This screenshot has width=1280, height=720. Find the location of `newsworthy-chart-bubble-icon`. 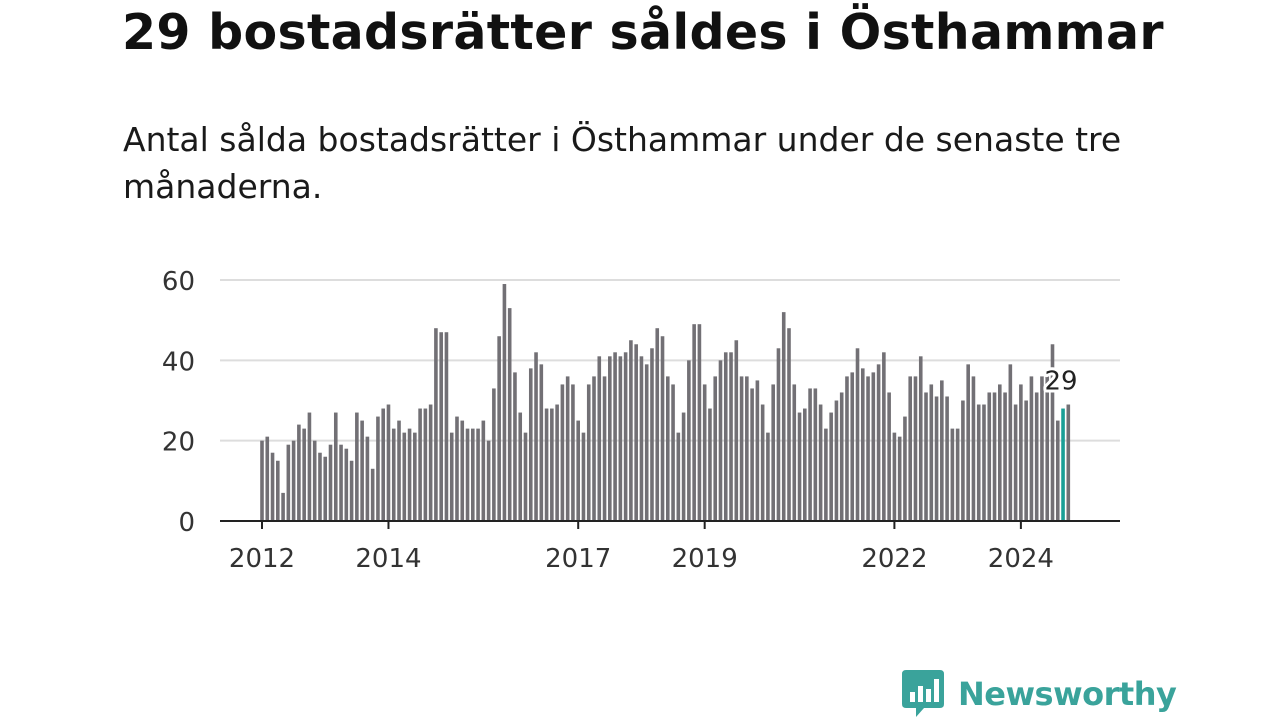

newsworthy-chart-bubble-icon is located at coordinates (923, 693).